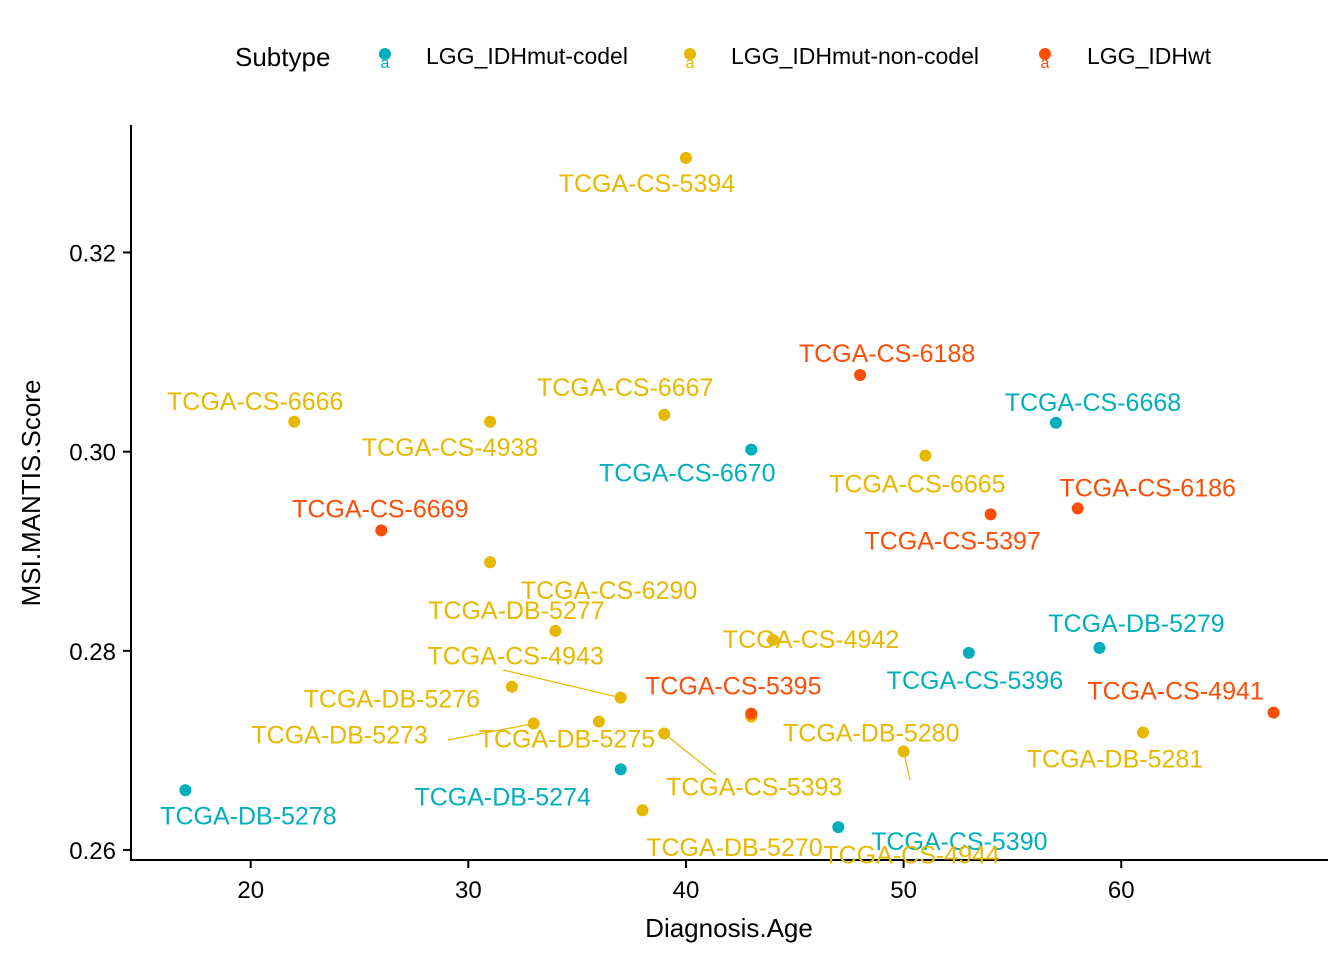 This screenshot has height=960, width=1344. Describe the element at coordinates (1093, 403) in the screenshot. I see `point-label-tcga-cs-6668: TCGA-CS-6668` at that location.